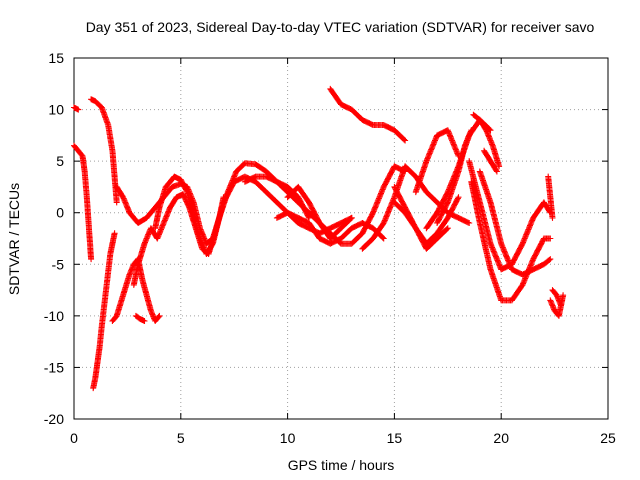 The width and height of the screenshot is (640, 480). Describe the element at coordinates (54, 419) in the screenshot. I see `y-tick-label: -20` at that location.